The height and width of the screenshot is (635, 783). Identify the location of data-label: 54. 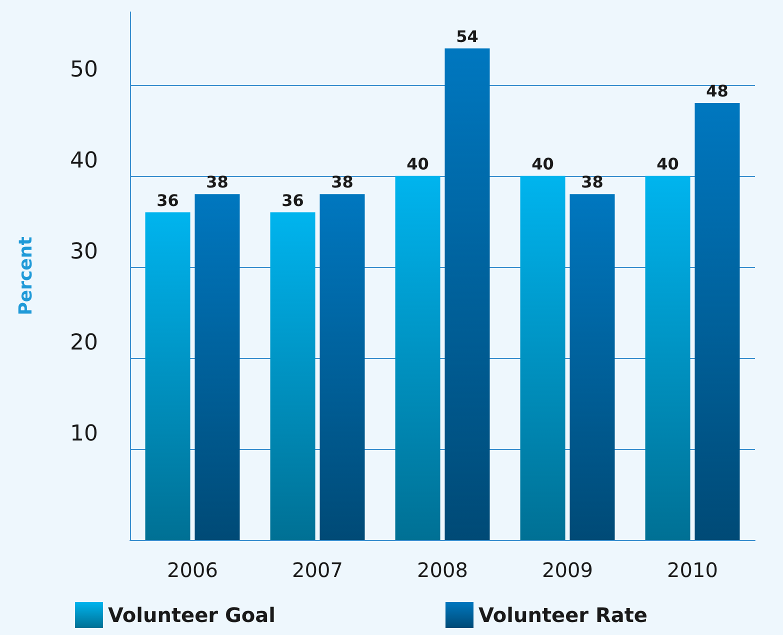
(467, 36).